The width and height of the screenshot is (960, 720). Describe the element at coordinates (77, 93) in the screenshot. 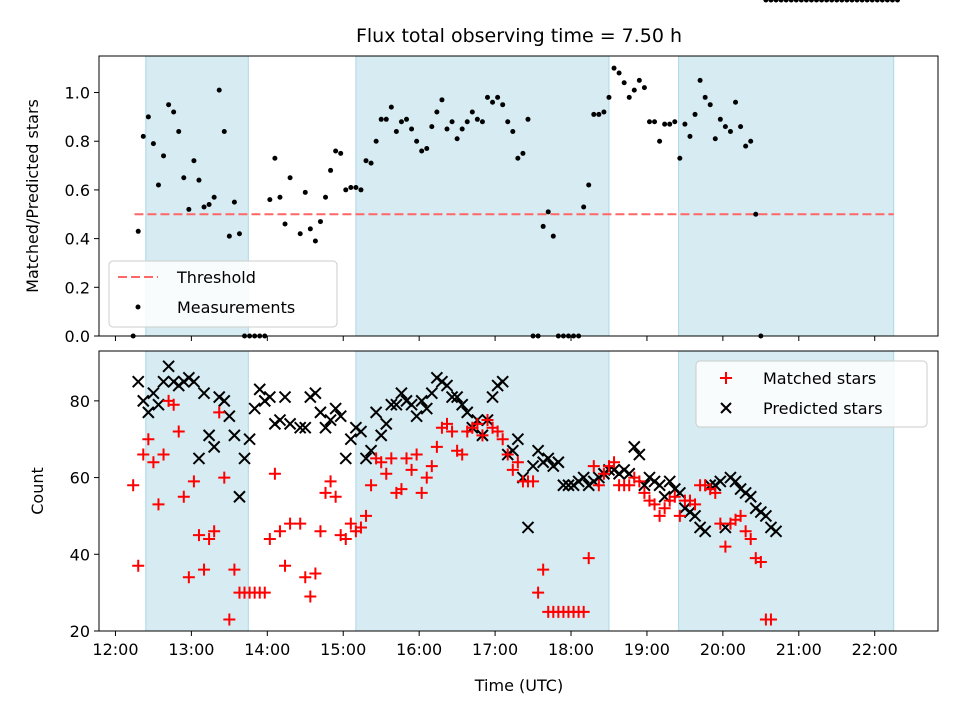

I see `y-tick-label: 1.0` at that location.